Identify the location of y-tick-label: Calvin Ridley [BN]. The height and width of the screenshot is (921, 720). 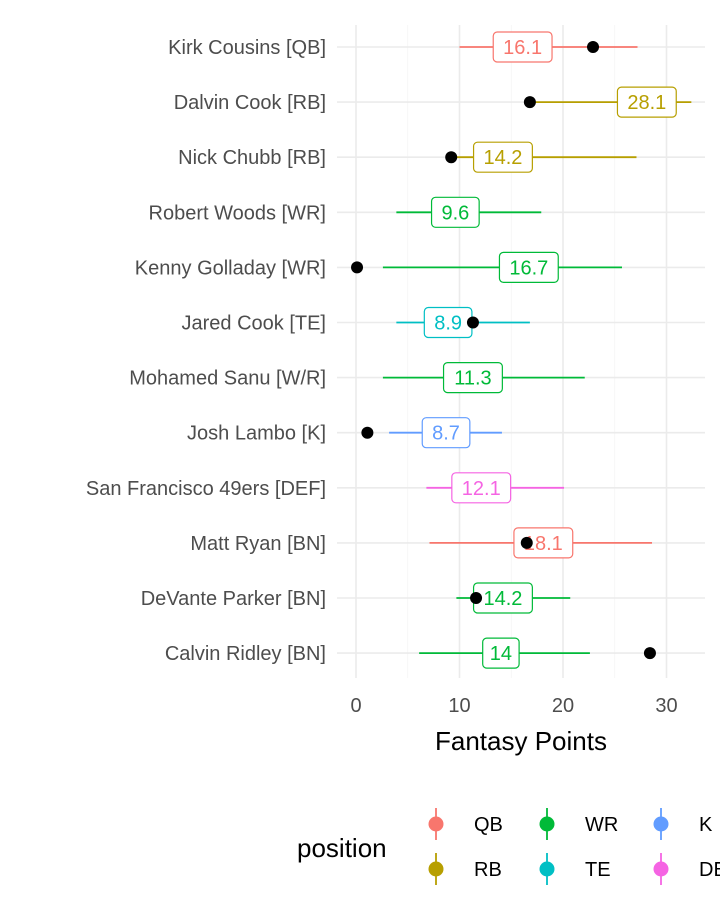
(245, 654).